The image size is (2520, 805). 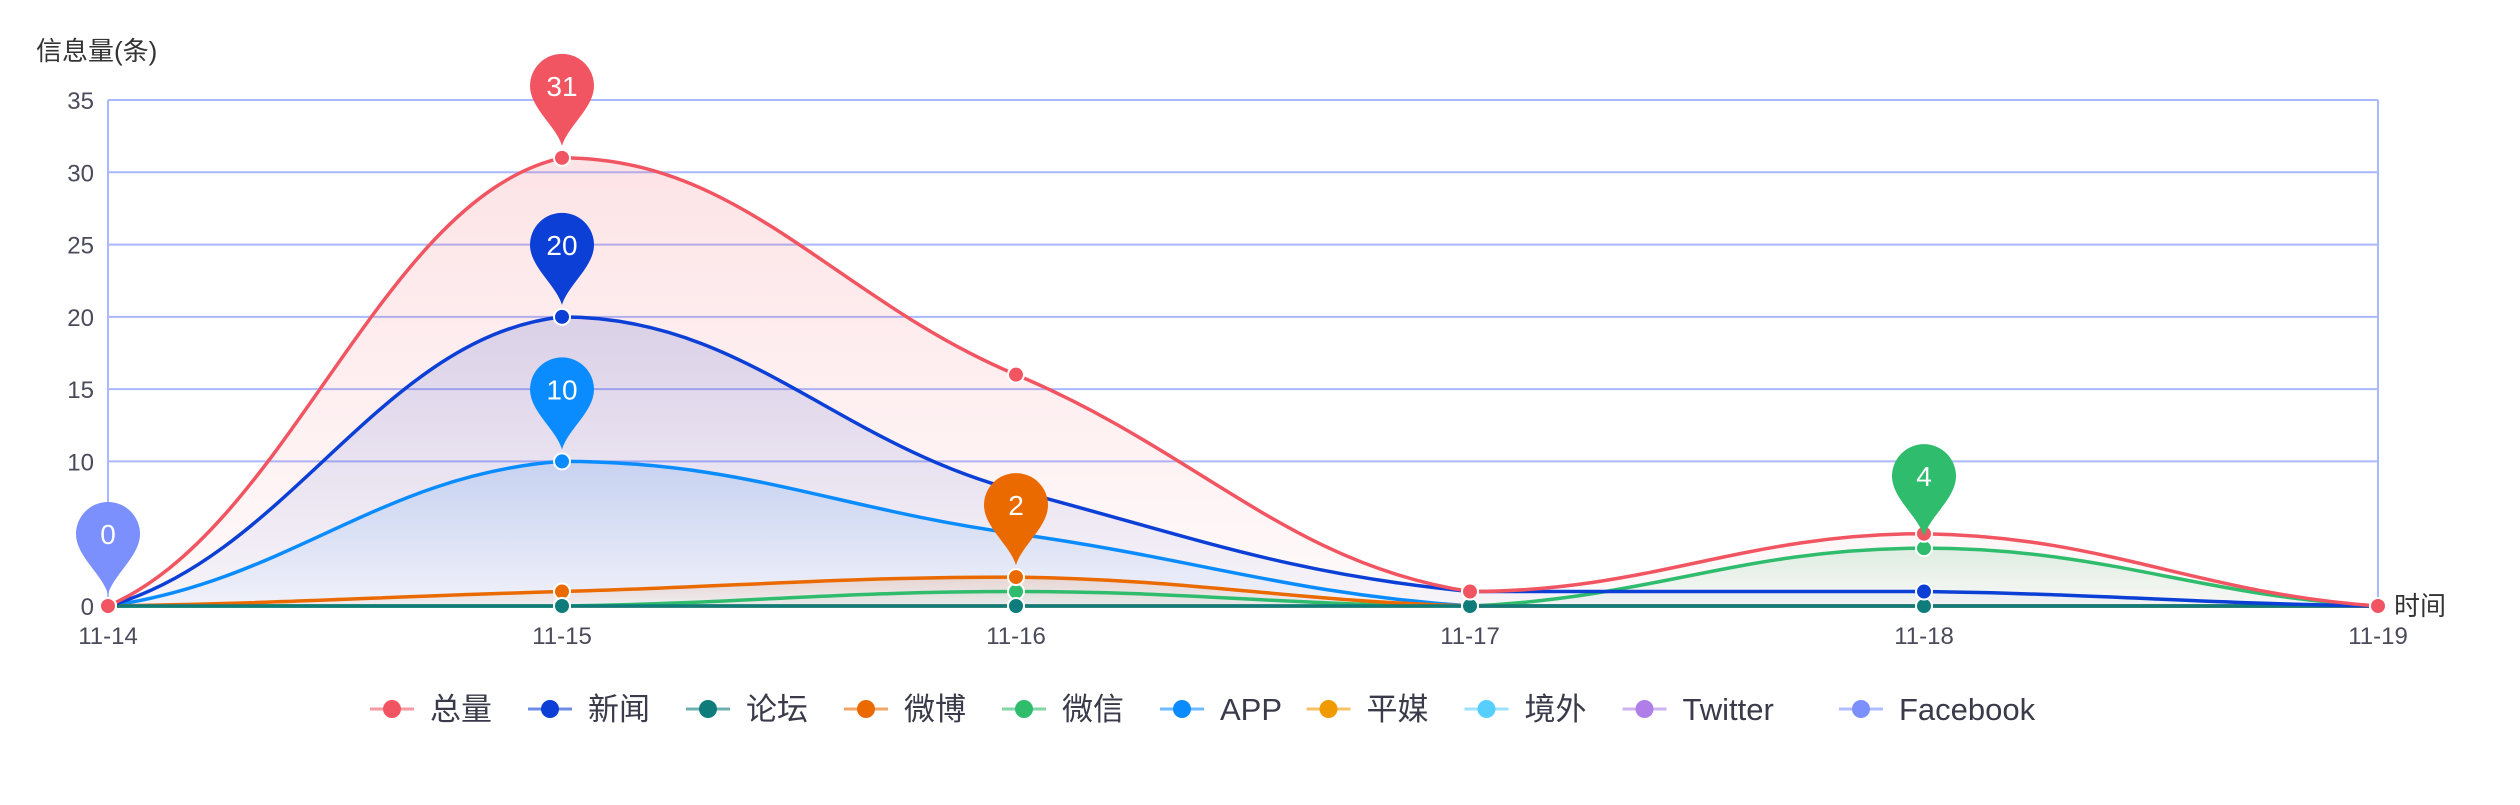 I want to click on y-tick-label: 20, so click(x=80, y=318).